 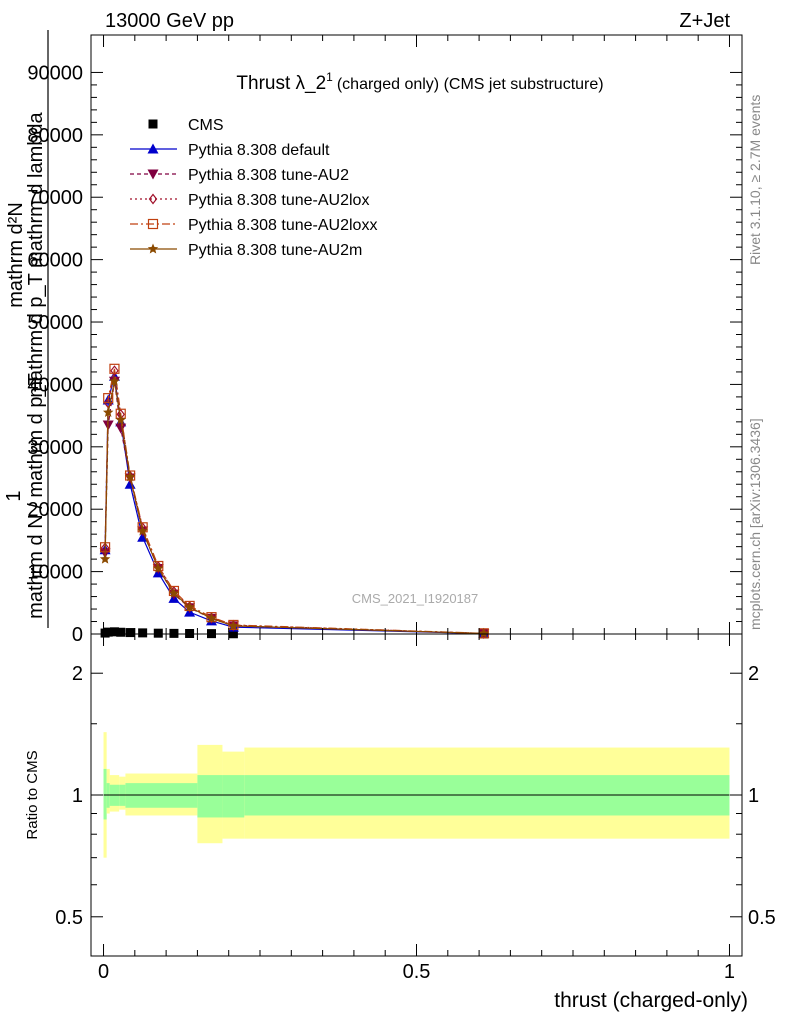 I want to click on ylabel-top2: mathrm d p_T mathrm d lambda, so click(x=36, y=254).